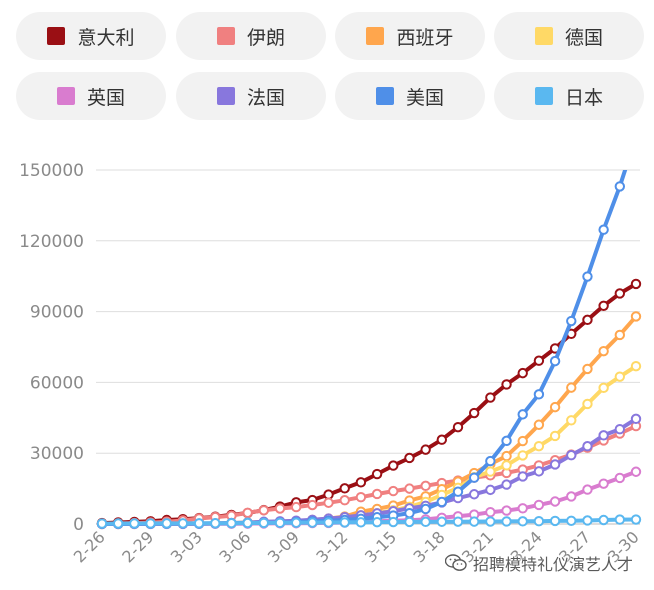  Describe the element at coordinates (455, 563) in the screenshot. I see `wechat-icon` at that location.